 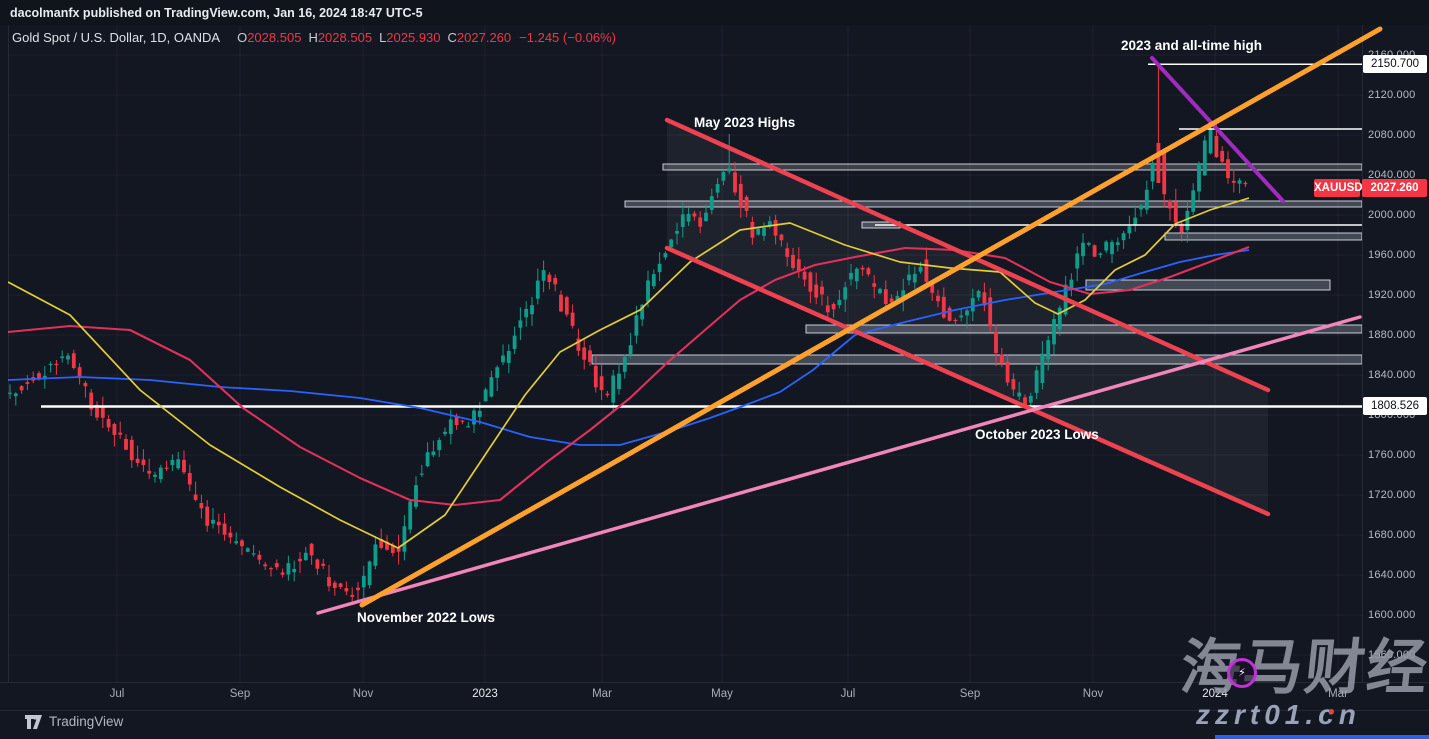 What do you see at coordinates (722, 694) in the screenshot?
I see `time-tick-label: May` at bounding box center [722, 694].